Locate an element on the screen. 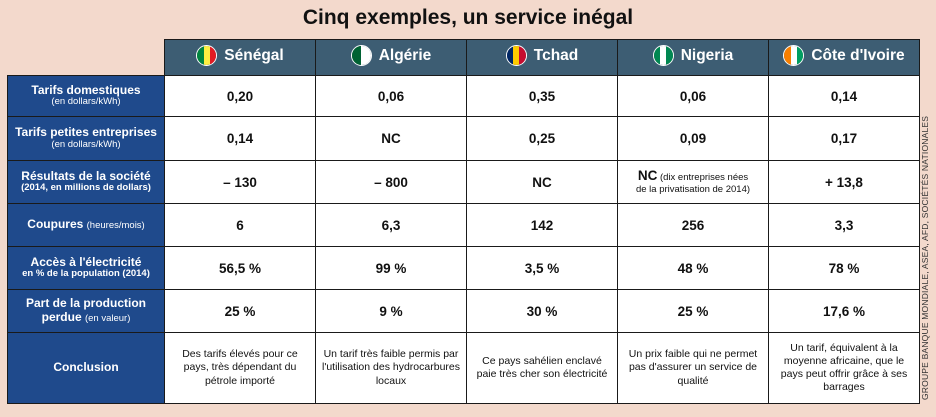  row-header-production-lost: Part de la production perdue (en valeur) is located at coordinates (86, 311).